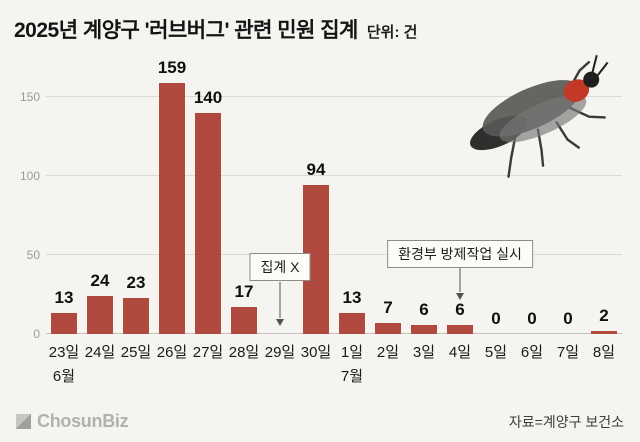 Image resolution: width=640 pixels, height=442 pixels. I want to click on bar-slot-28일: 17, so click(244, 199).